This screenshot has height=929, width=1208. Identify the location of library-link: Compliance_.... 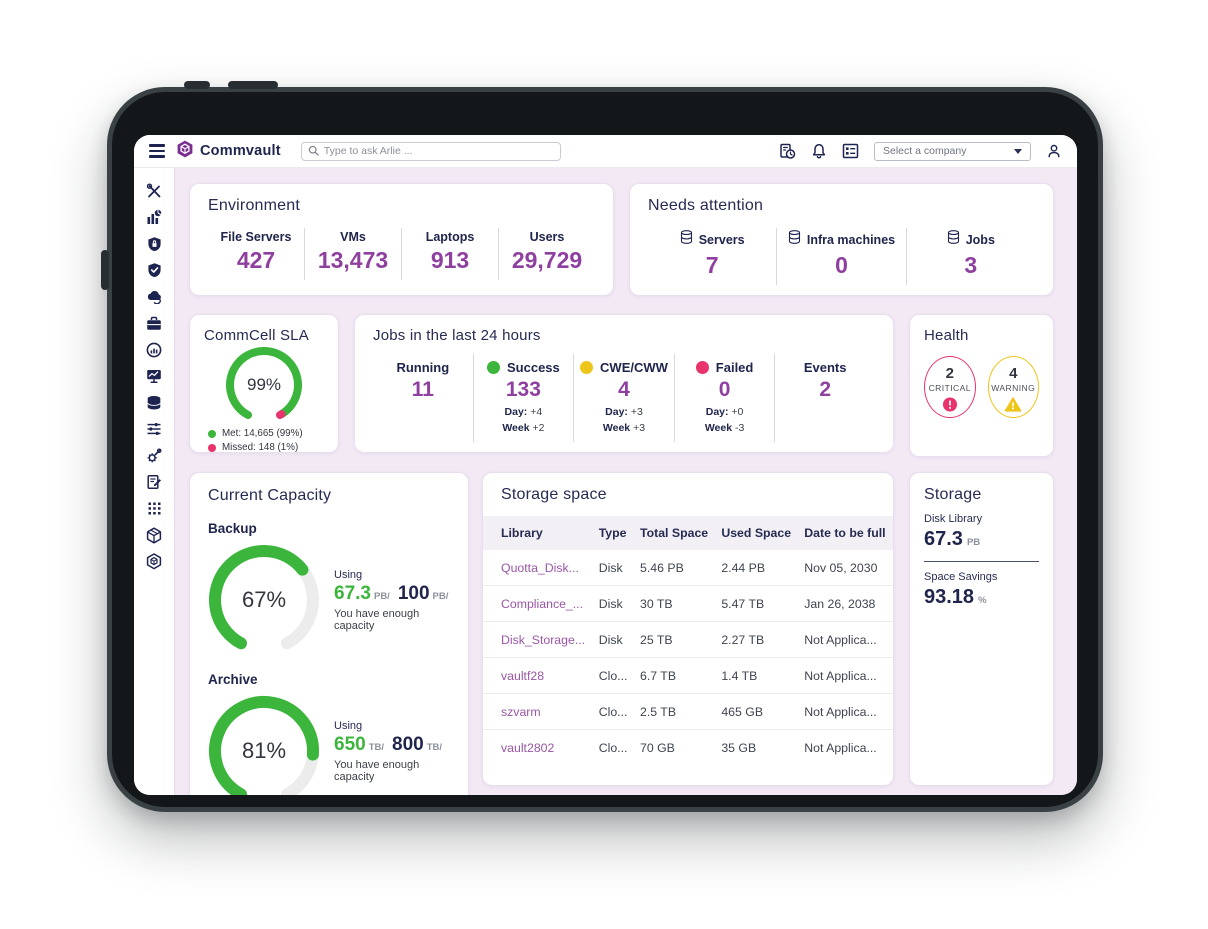
(538, 603).